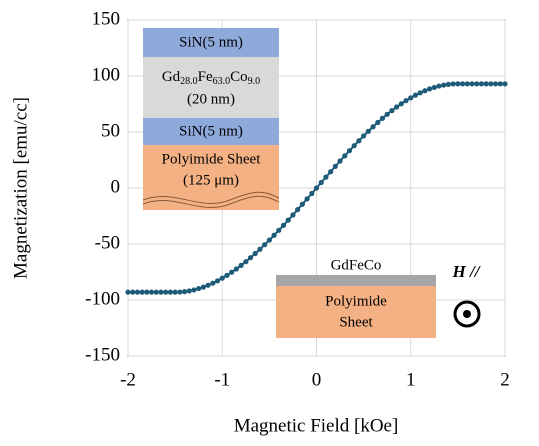 The image size is (539, 446). What do you see at coordinates (222, 81) in the screenshot?
I see `subscript: 63.0` at bounding box center [222, 81].